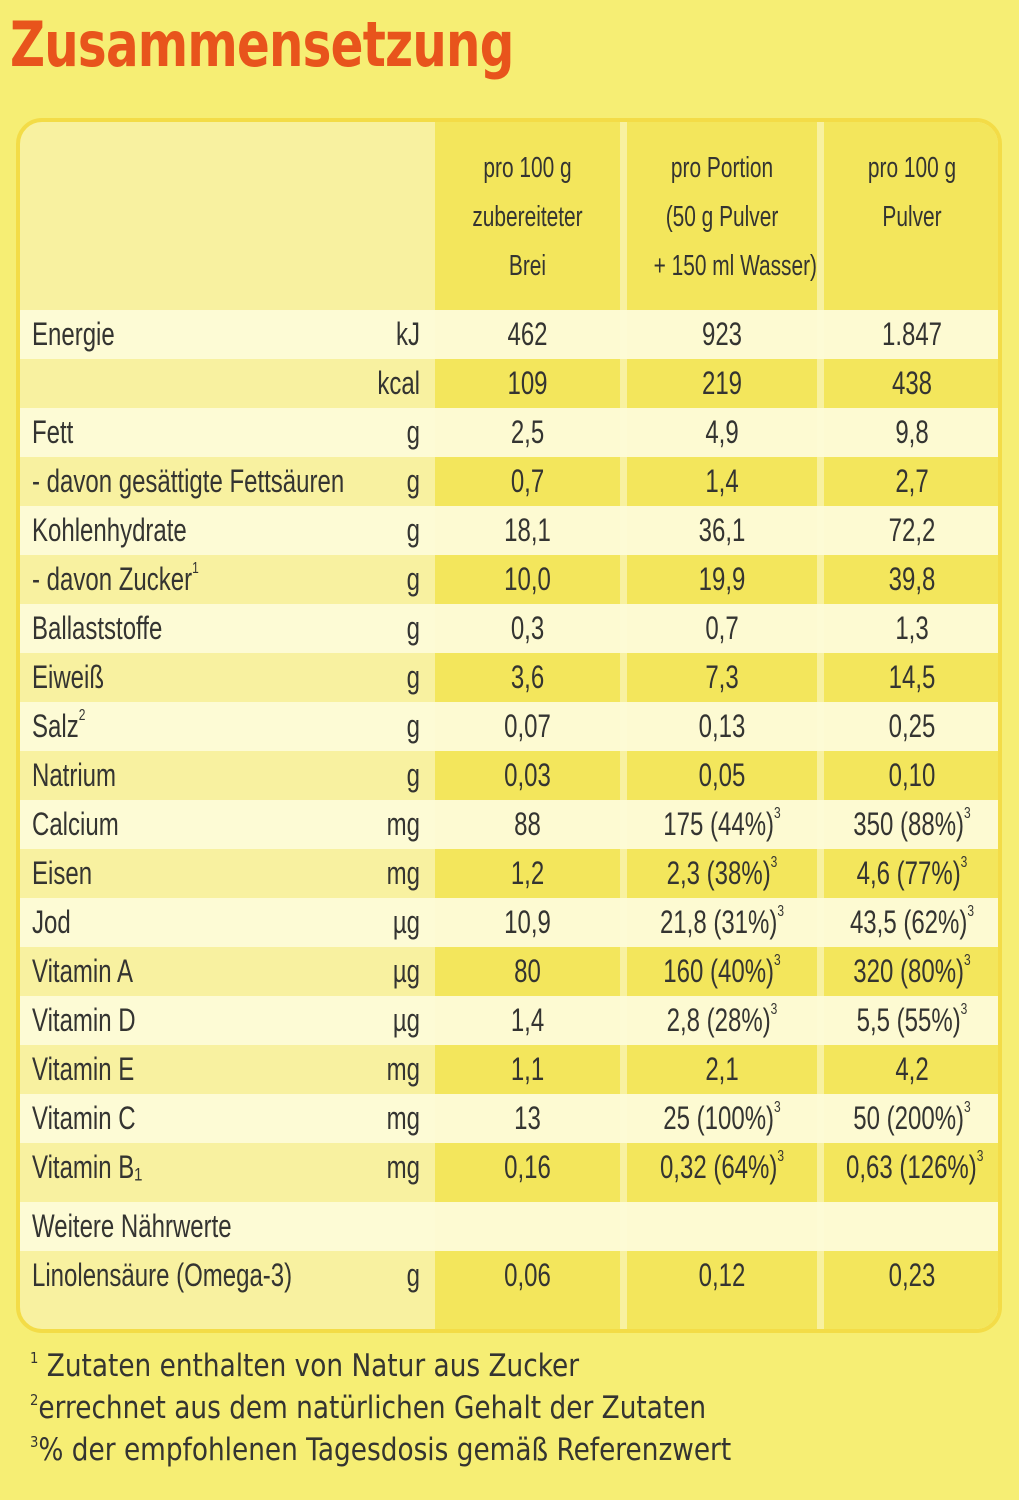 The width and height of the screenshot is (1019, 1500). Describe the element at coordinates (912, 1275) in the screenshot. I see `value-per-100g-powder: 0,23` at that location.